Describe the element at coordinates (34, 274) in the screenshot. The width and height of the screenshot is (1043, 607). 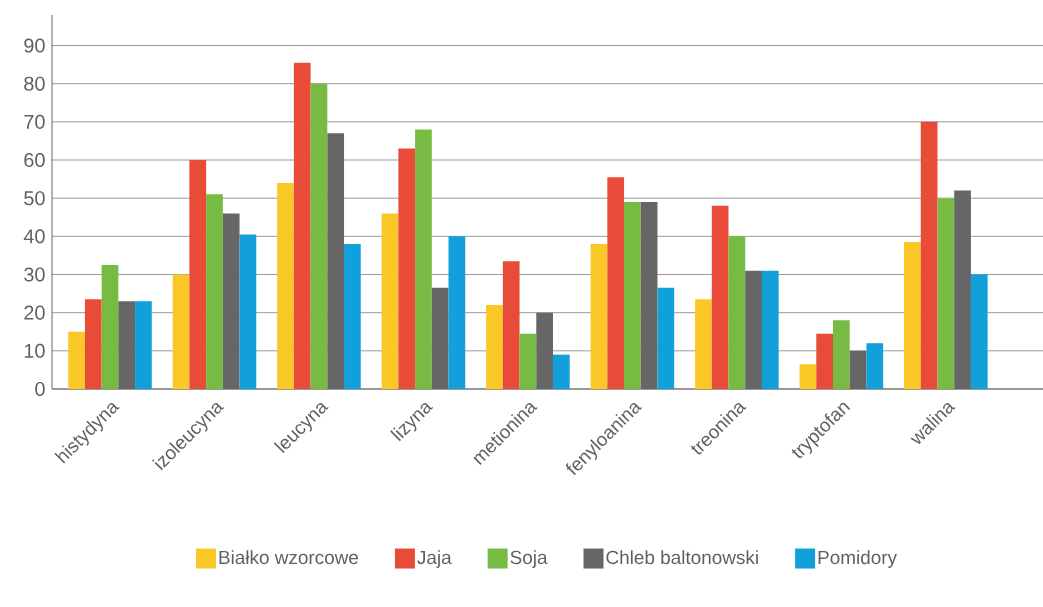
I see `y-tick-label: 30` at that location.